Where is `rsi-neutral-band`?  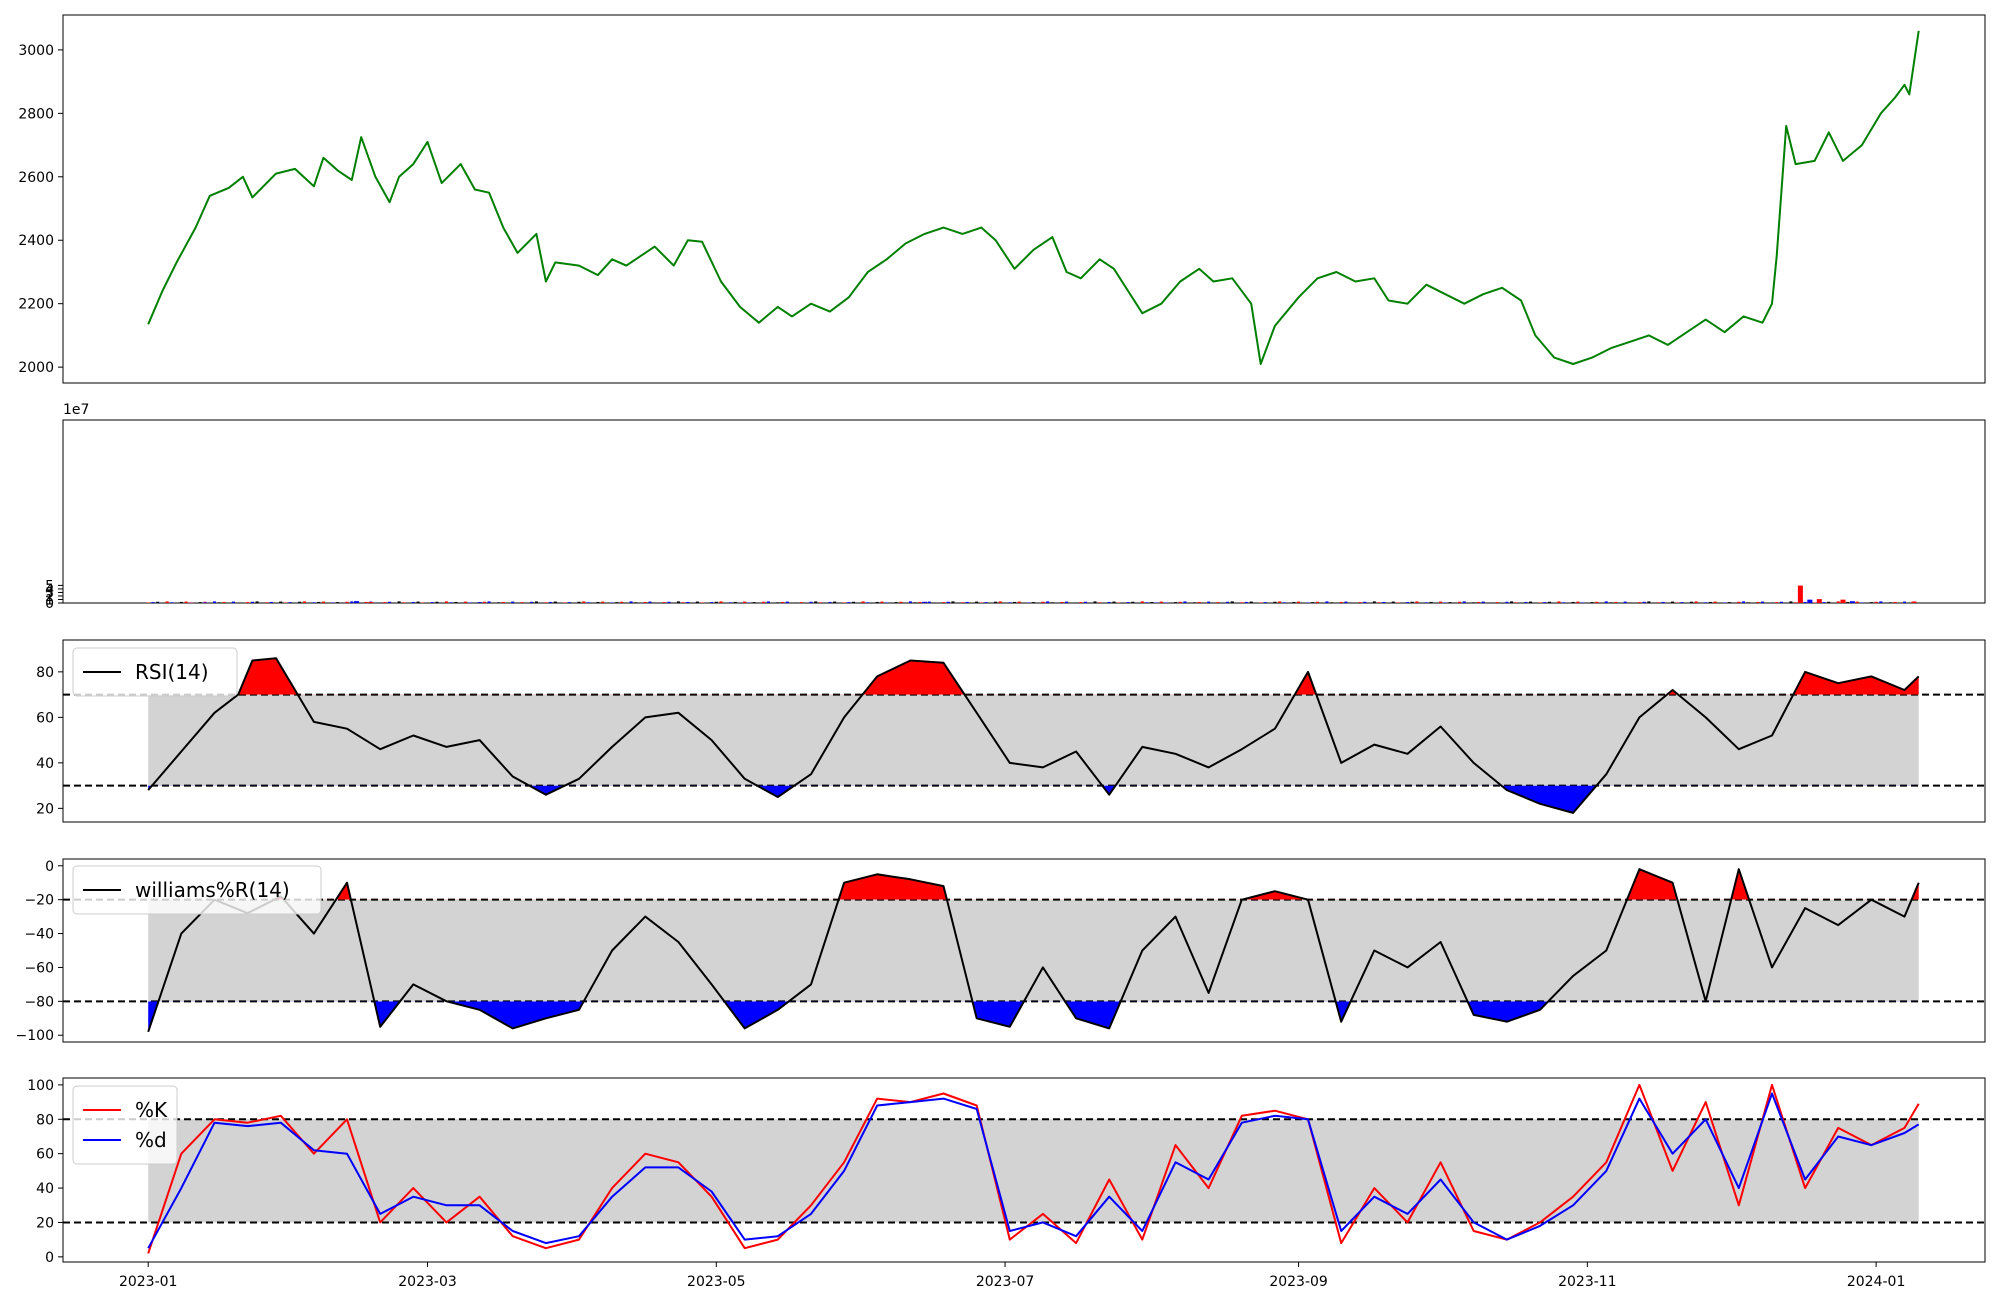
rsi-neutral-band is located at coordinates (1033, 740).